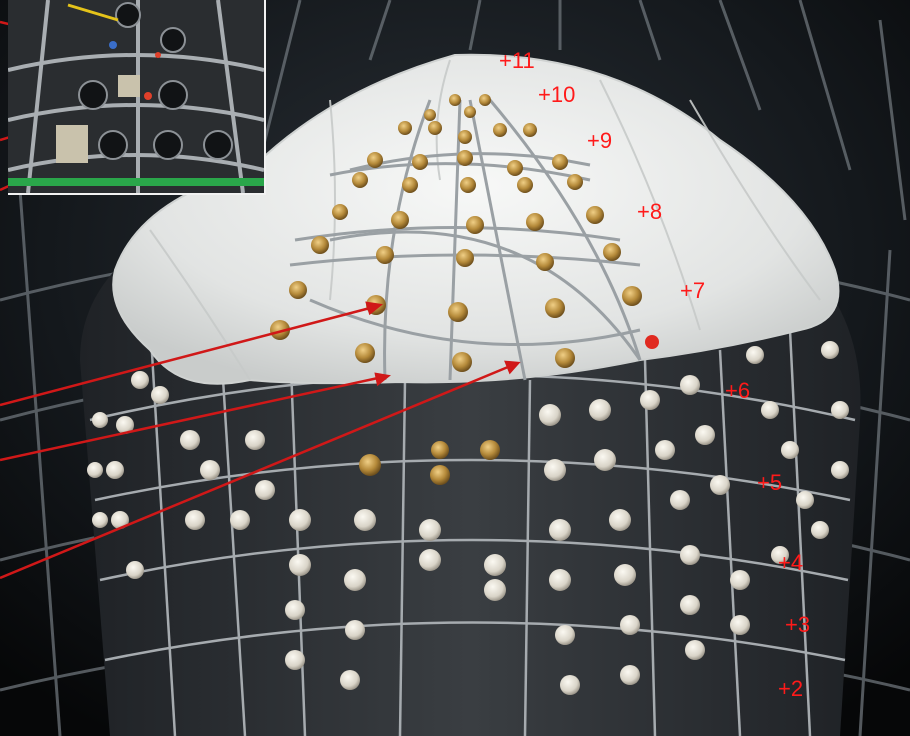 The image size is (910, 736). I want to click on ring-label-plus-11: +11, so click(517, 60).